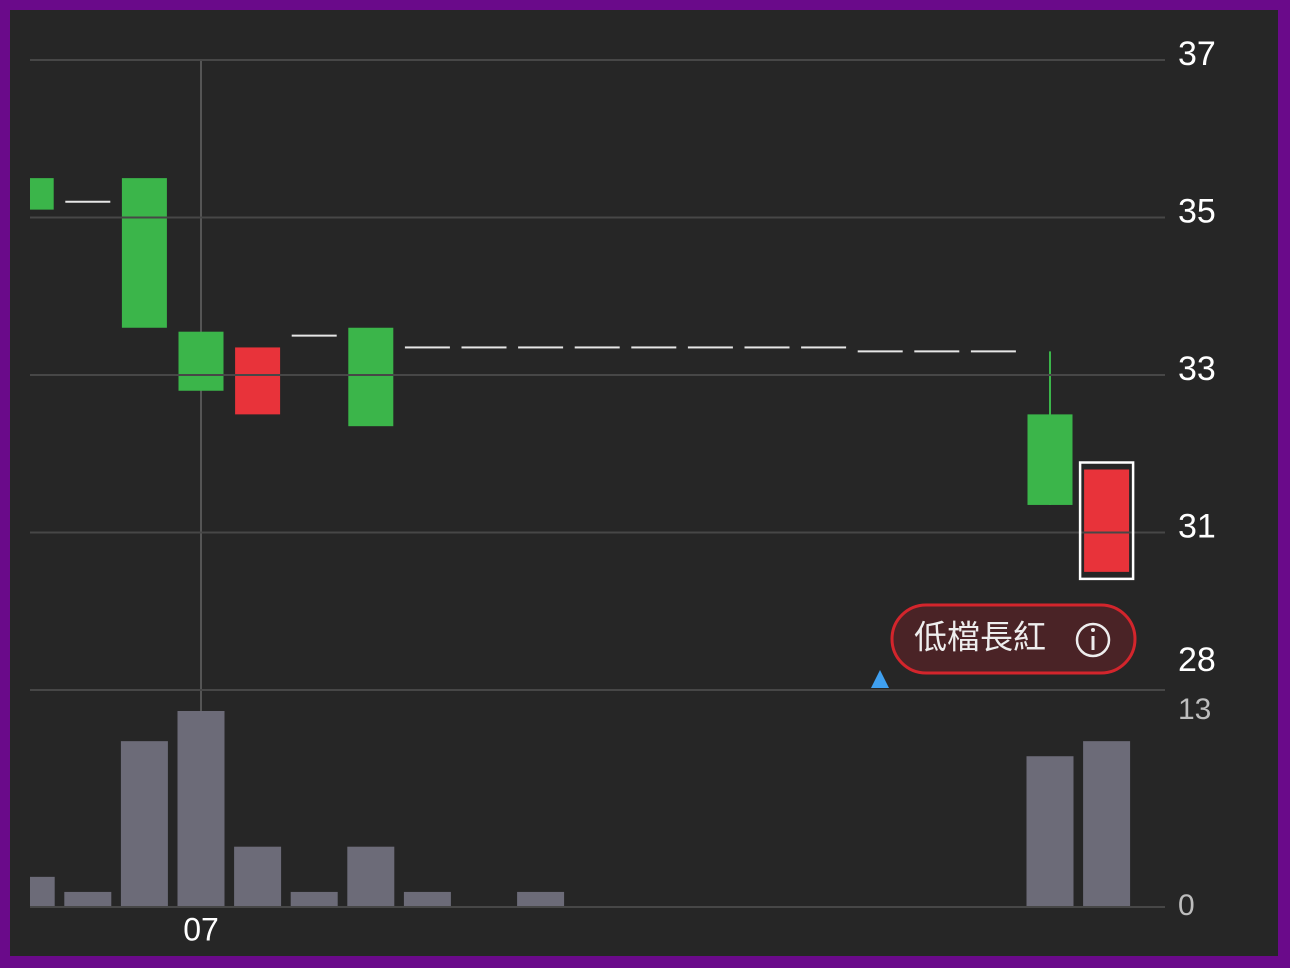 This screenshot has width=1290, height=968. I want to click on badge-box, so click(1013, 639).